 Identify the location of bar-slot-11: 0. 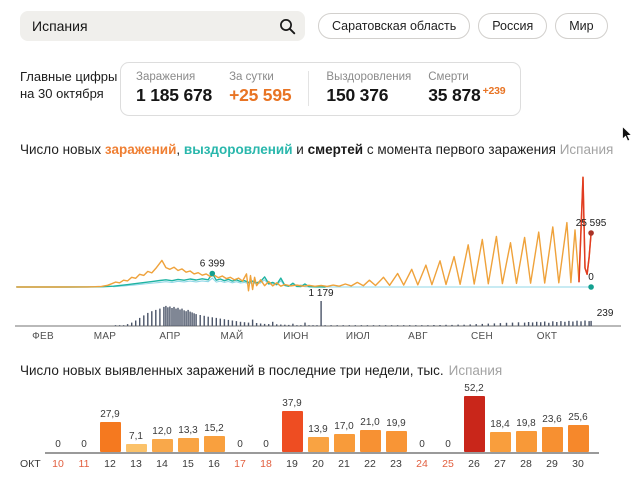
(84, 445).